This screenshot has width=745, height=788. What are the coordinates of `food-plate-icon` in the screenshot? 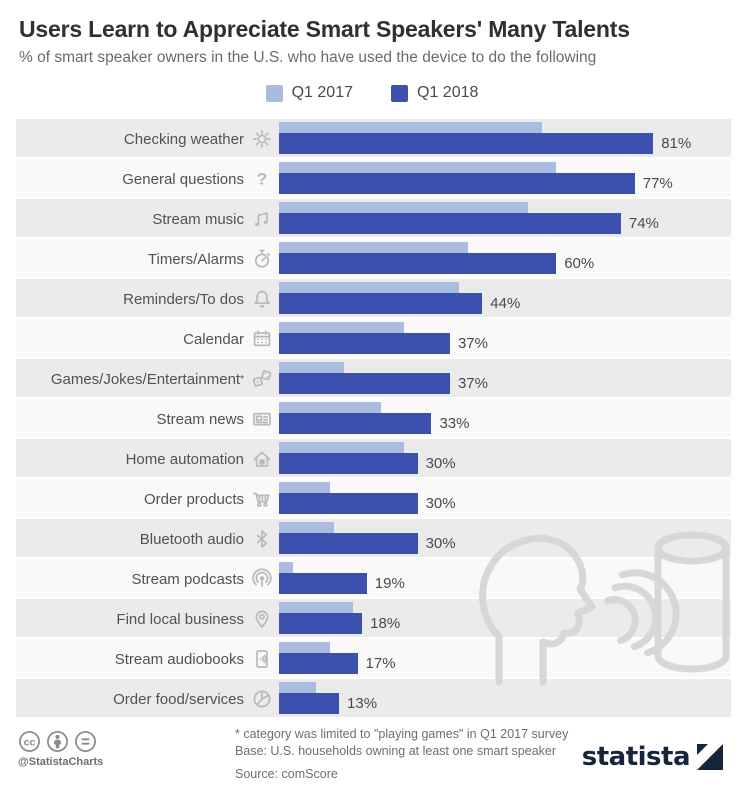 It's located at (261, 699).